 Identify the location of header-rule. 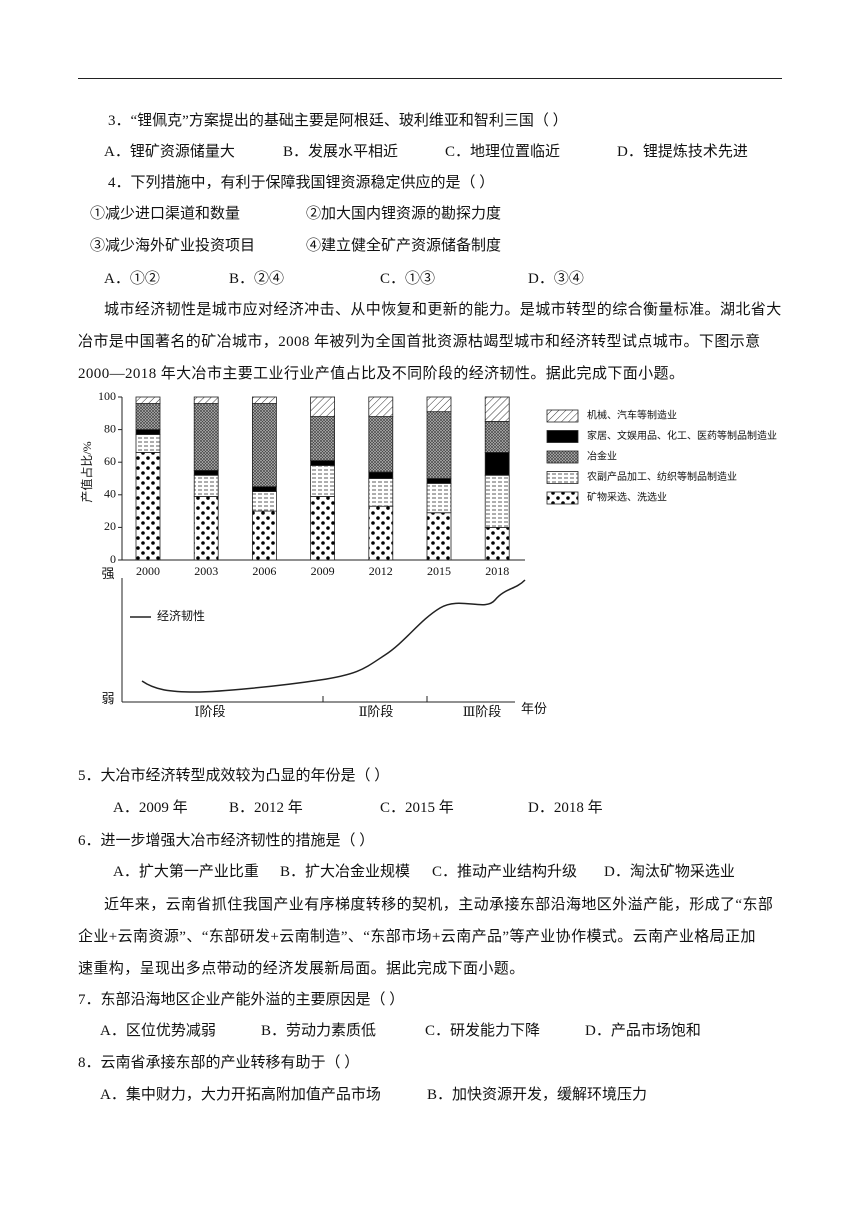
(430, 78).